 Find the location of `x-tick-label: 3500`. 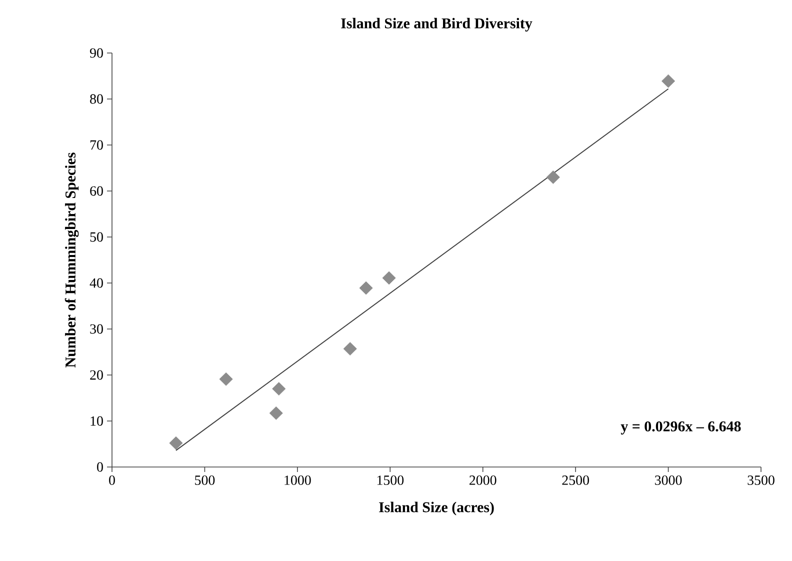

x-tick-label: 3500 is located at coordinates (761, 480).